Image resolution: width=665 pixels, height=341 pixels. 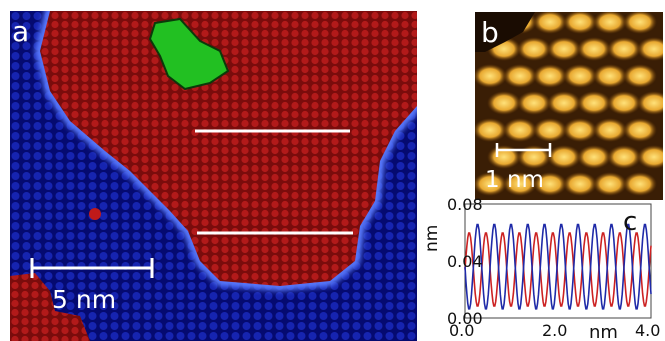 What do you see at coordinates (554, 330) in the screenshot?
I see `x-tick-label: 2.0` at bounding box center [554, 330].